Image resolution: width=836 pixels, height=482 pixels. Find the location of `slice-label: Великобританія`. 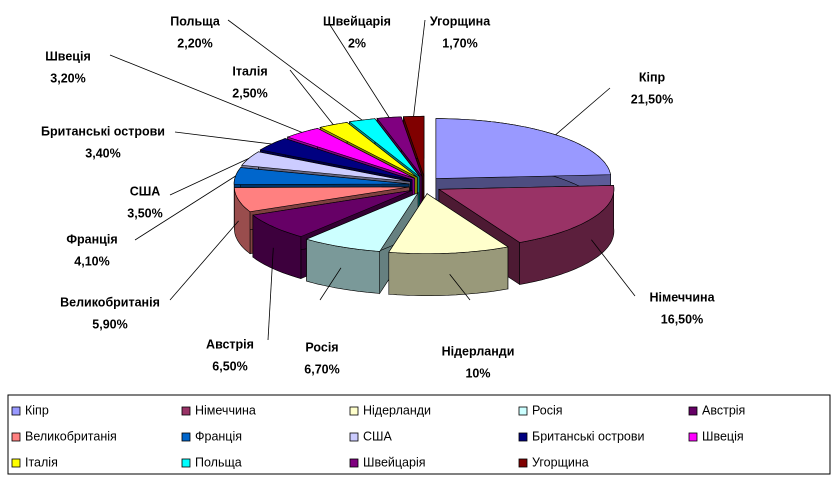

slice-label: Великобританія is located at coordinates (110, 302).